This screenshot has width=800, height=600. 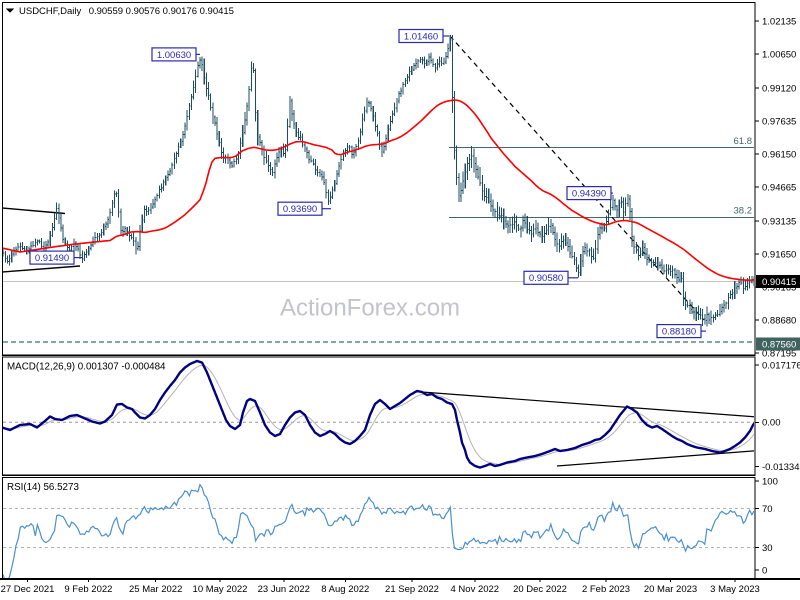 What do you see at coordinates (779, 344) in the screenshot?
I see `svg-text: 0.87560` at bounding box center [779, 344].